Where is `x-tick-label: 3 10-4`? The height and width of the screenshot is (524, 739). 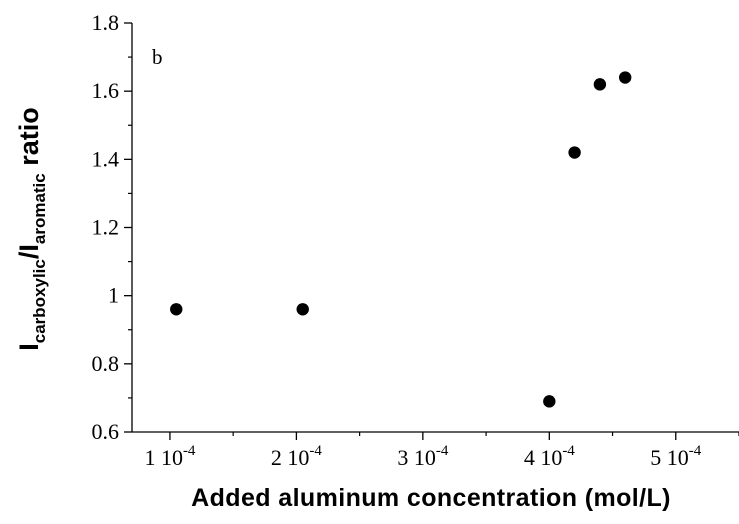
x-tick-label: 3 10-4 is located at coordinates (422, 456).